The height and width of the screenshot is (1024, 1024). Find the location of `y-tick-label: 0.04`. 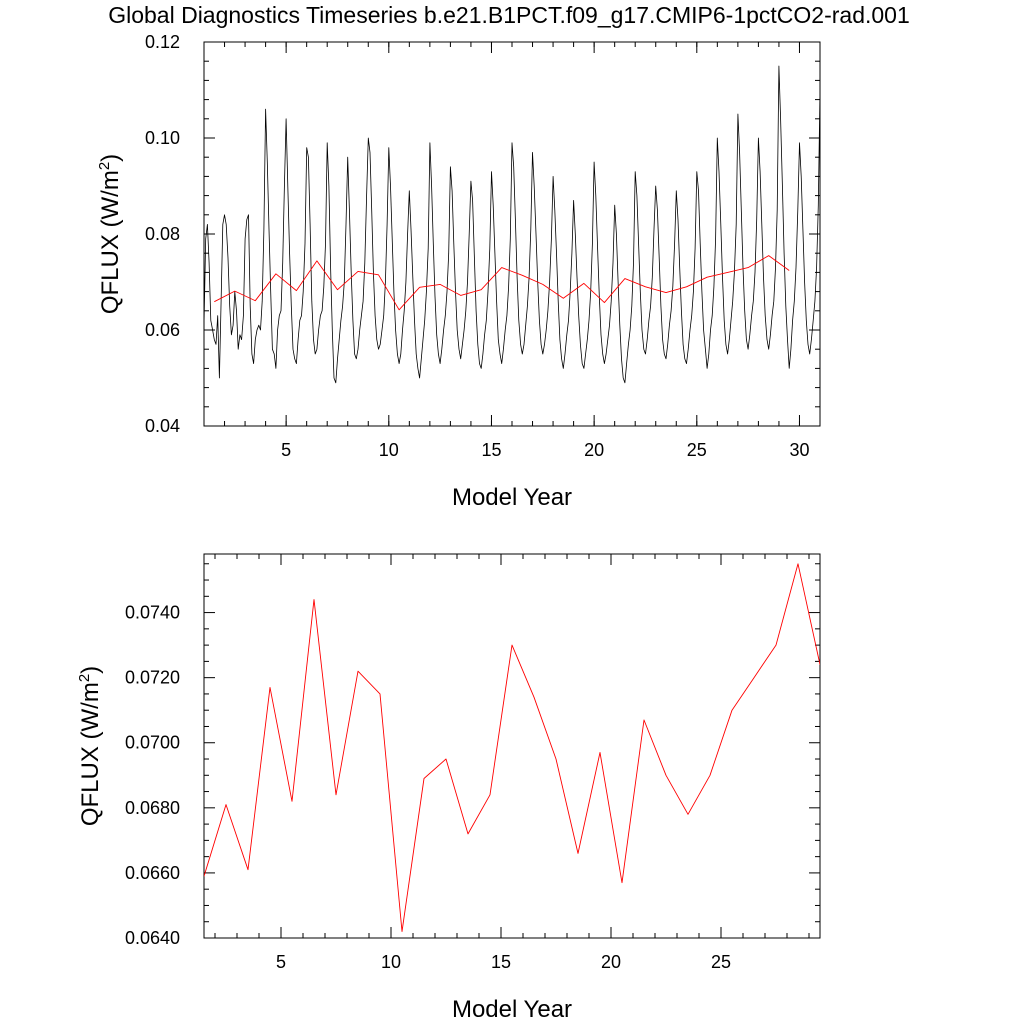

y-tick-label: 0.04 is located at coordinates (162, 426).